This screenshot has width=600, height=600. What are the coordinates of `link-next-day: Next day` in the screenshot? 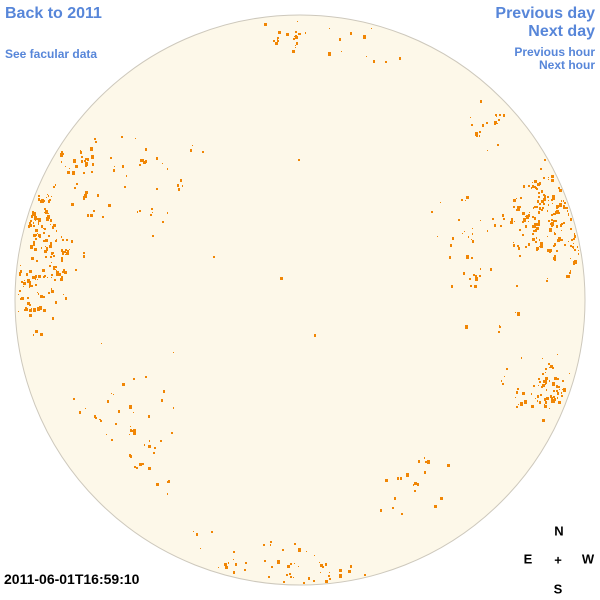 It's located at (561, 31).